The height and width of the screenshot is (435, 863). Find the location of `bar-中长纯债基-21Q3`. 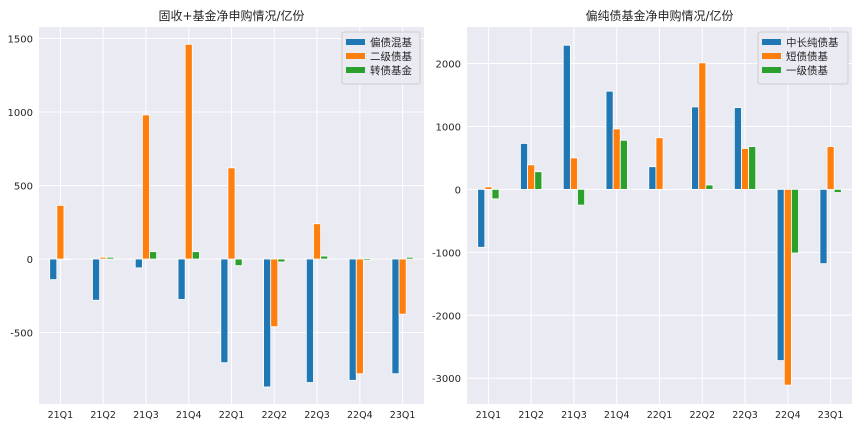

bar-中长纯债基-21Q3 is located at coordinates (566, 117).